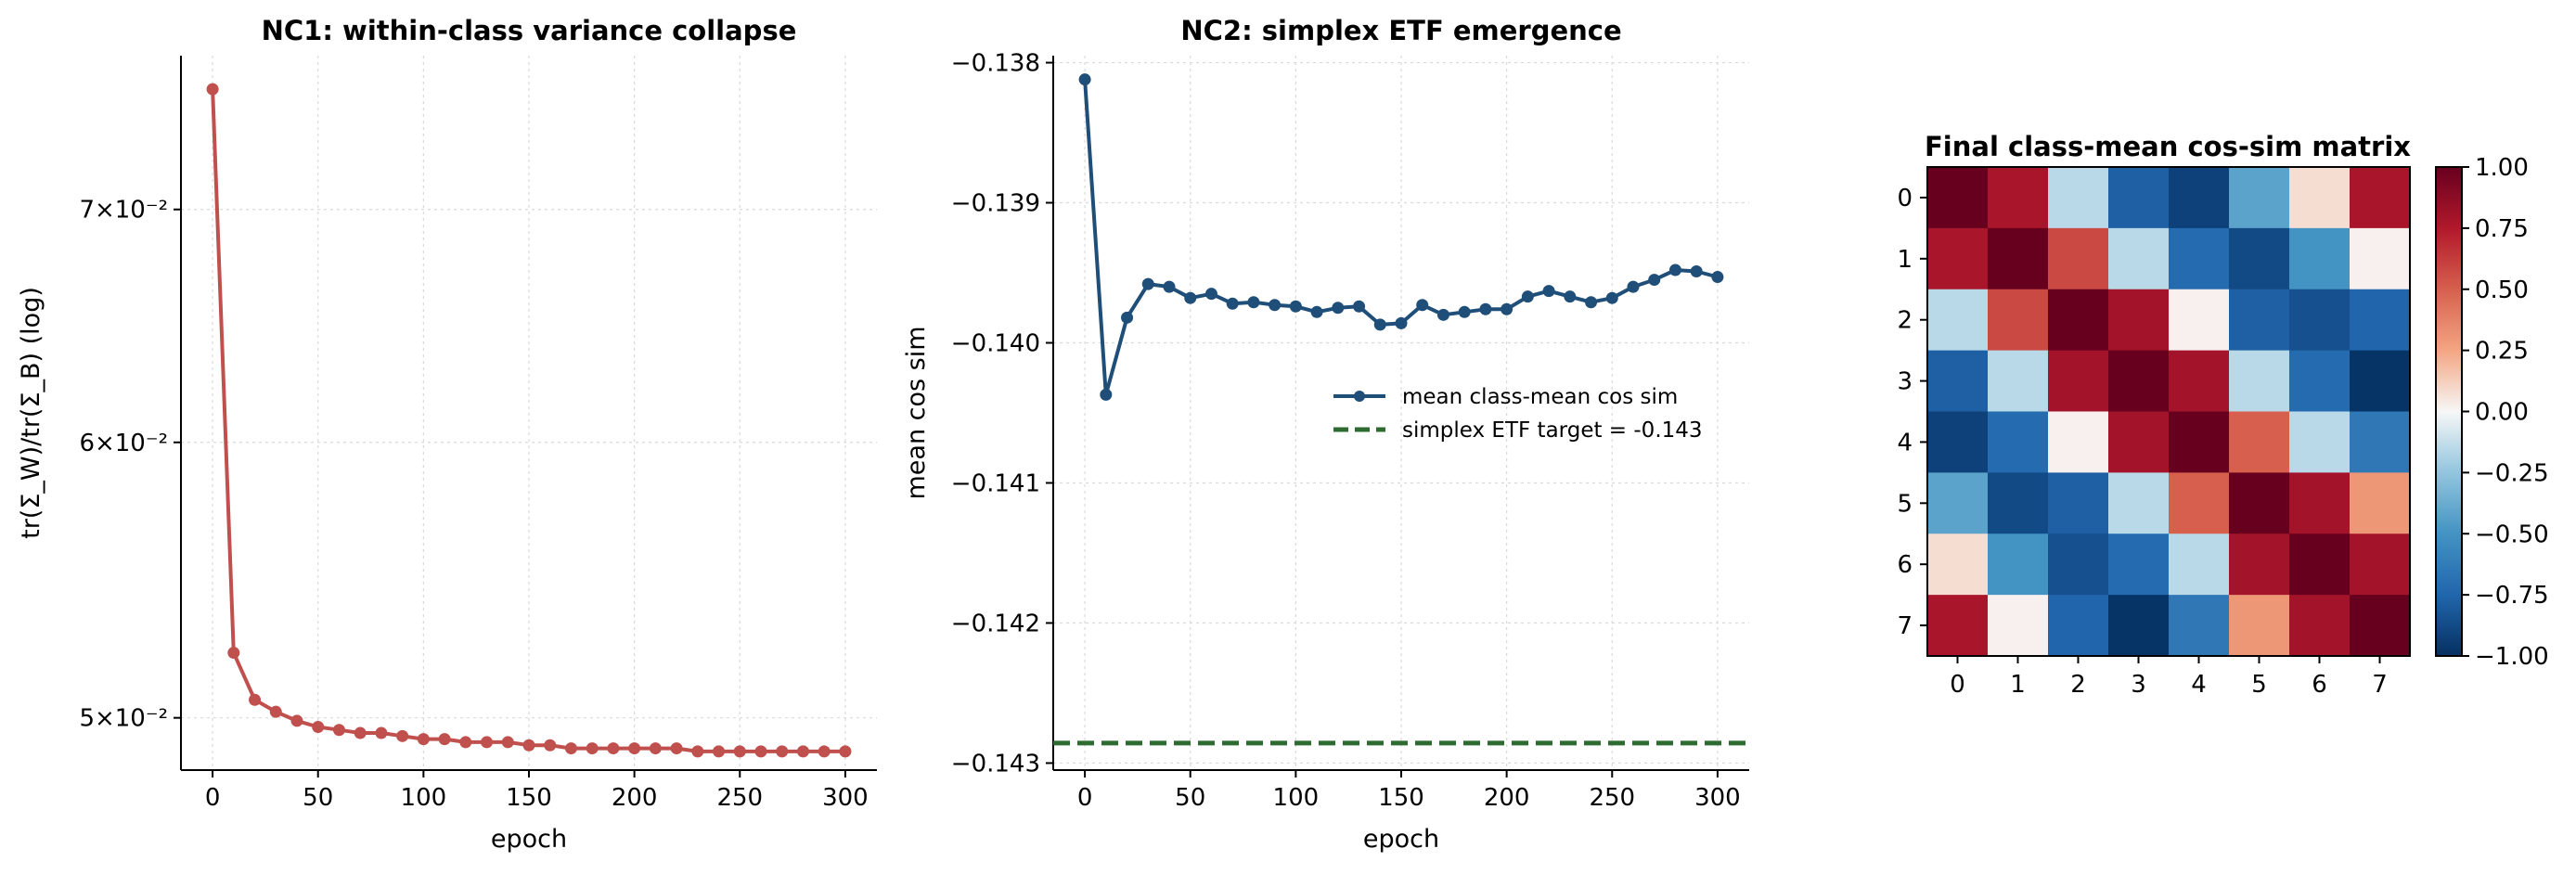 This screenshot has height=874, width=2576. What do you see at coordinates (995, 764) in the screenshot?
I see `y-tick-label: −0.143` at bounding box center [995, 764].